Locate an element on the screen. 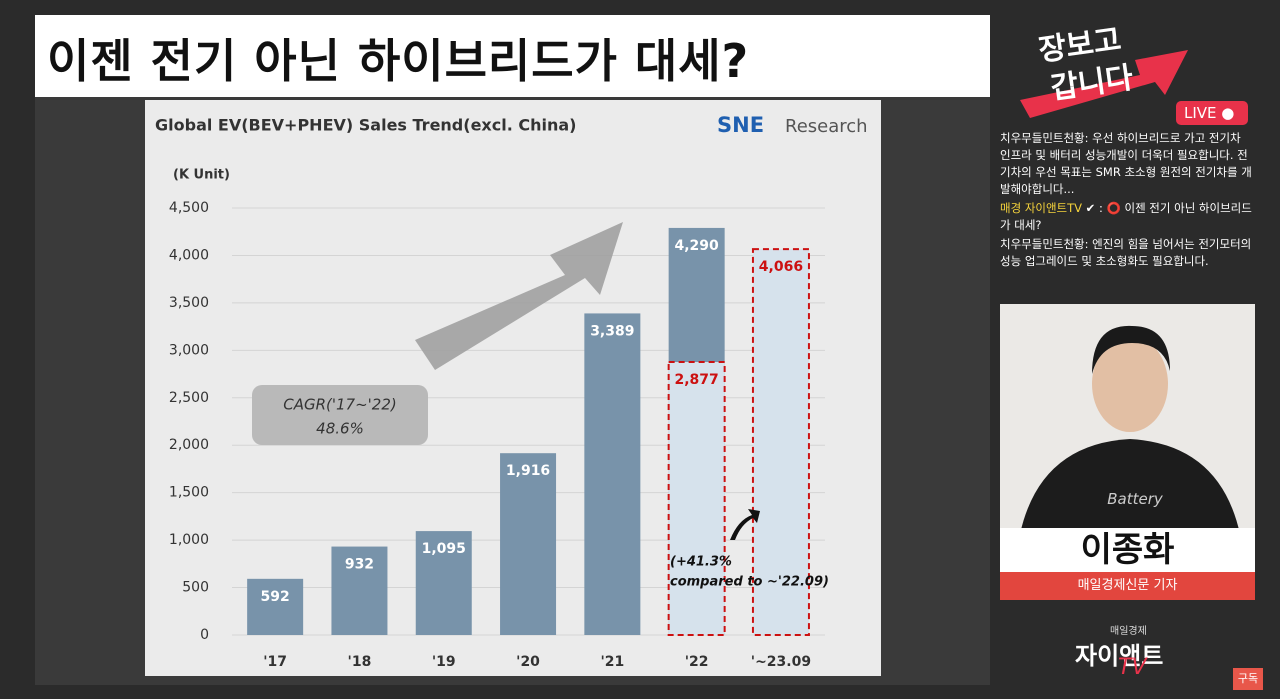 The height and width of the screenshot is (699, 1280). headline: 이젠 전기 아닌 하이브리드가 대세? is located at coordinates (398, 61).